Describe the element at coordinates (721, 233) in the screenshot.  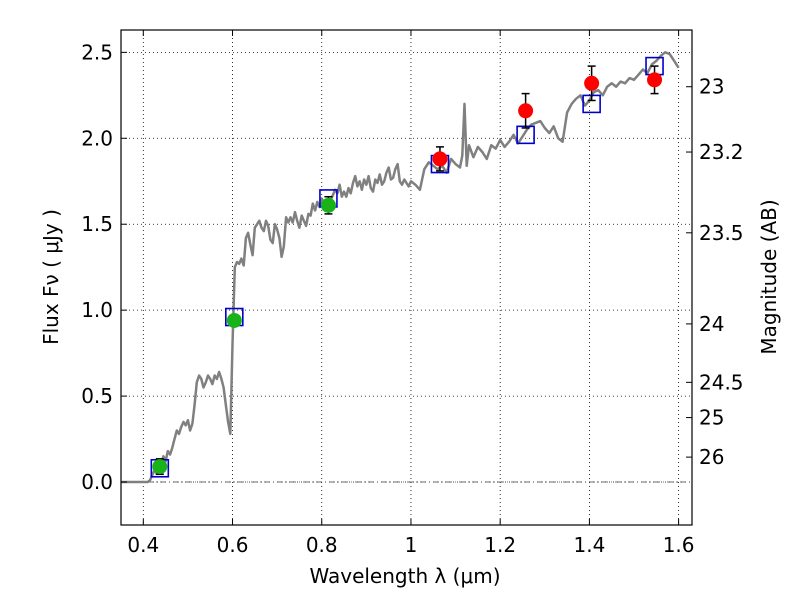
I see `mag-tick-label: 23.5` at that location.